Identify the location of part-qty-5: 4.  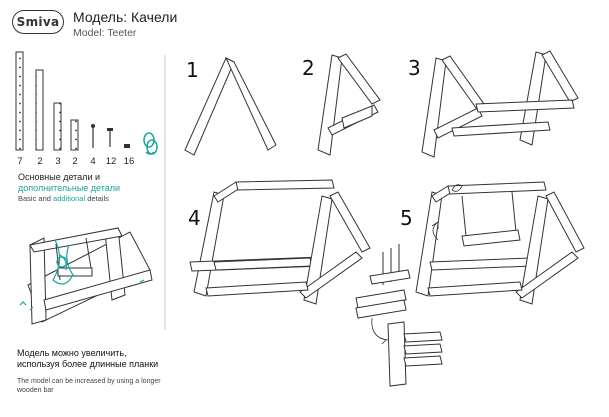
(93, 161).